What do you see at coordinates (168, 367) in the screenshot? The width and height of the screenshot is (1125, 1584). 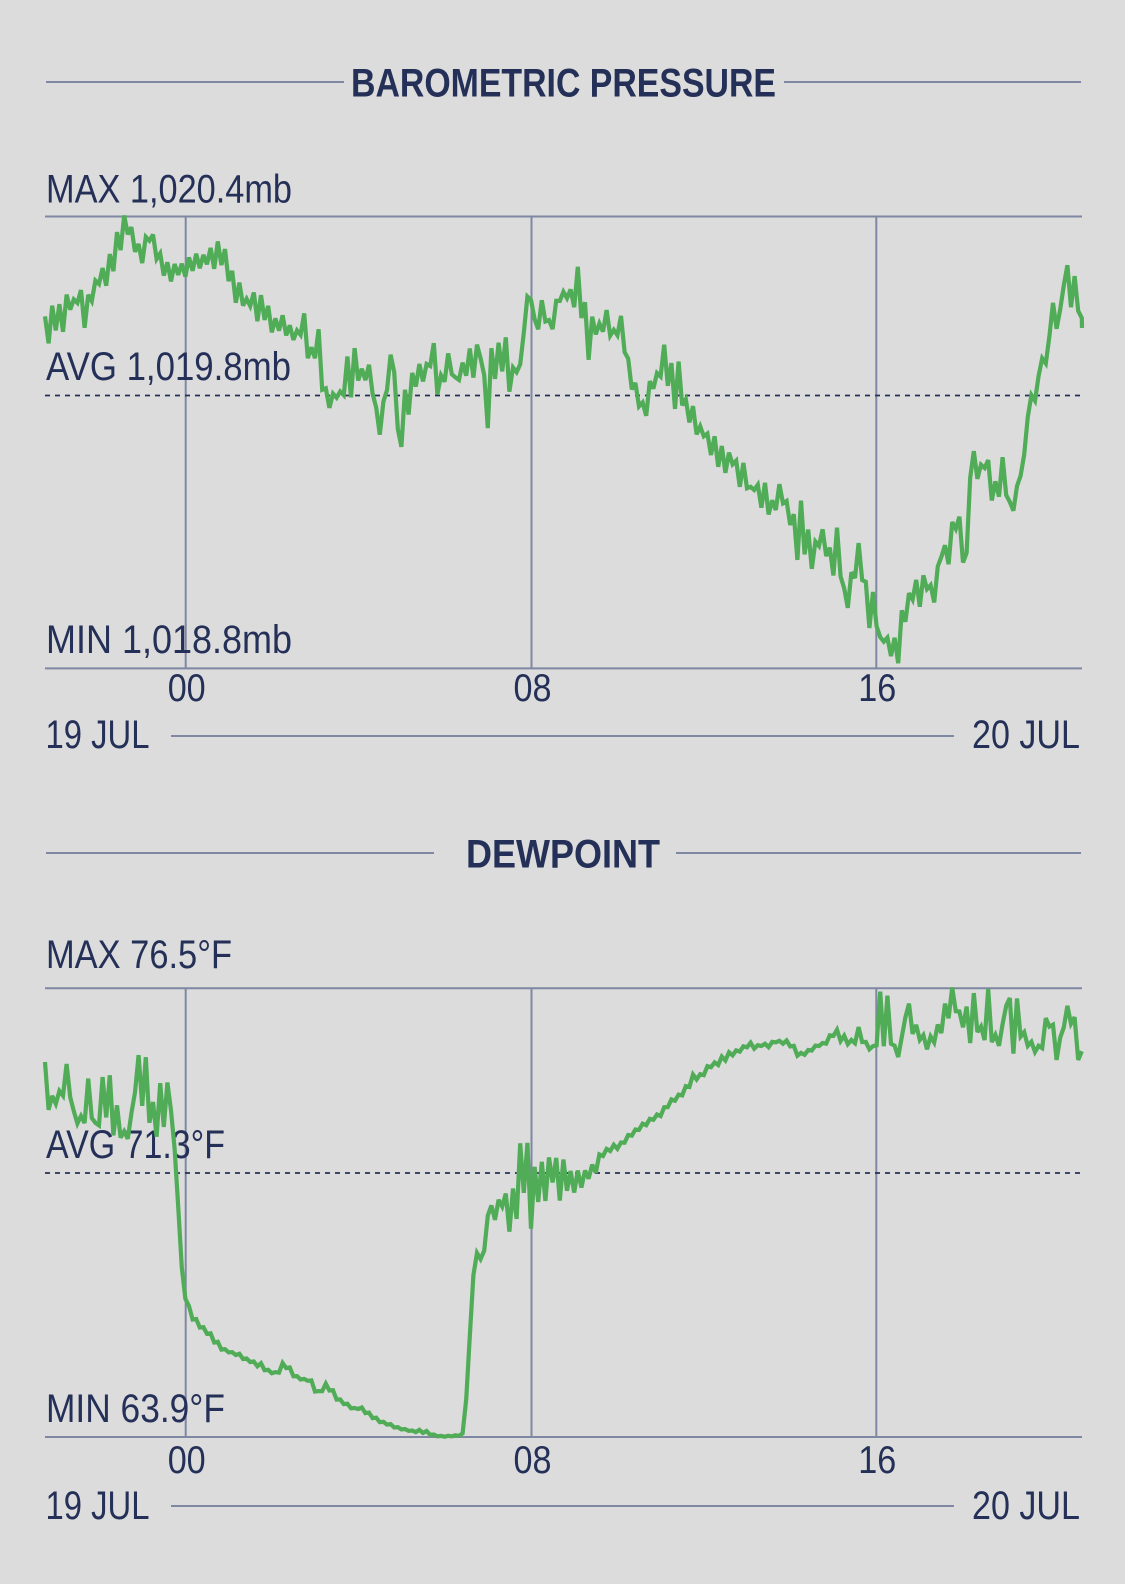 I see `svg-text: AVG 1,019.8mb` at bounding box center [168, 367].